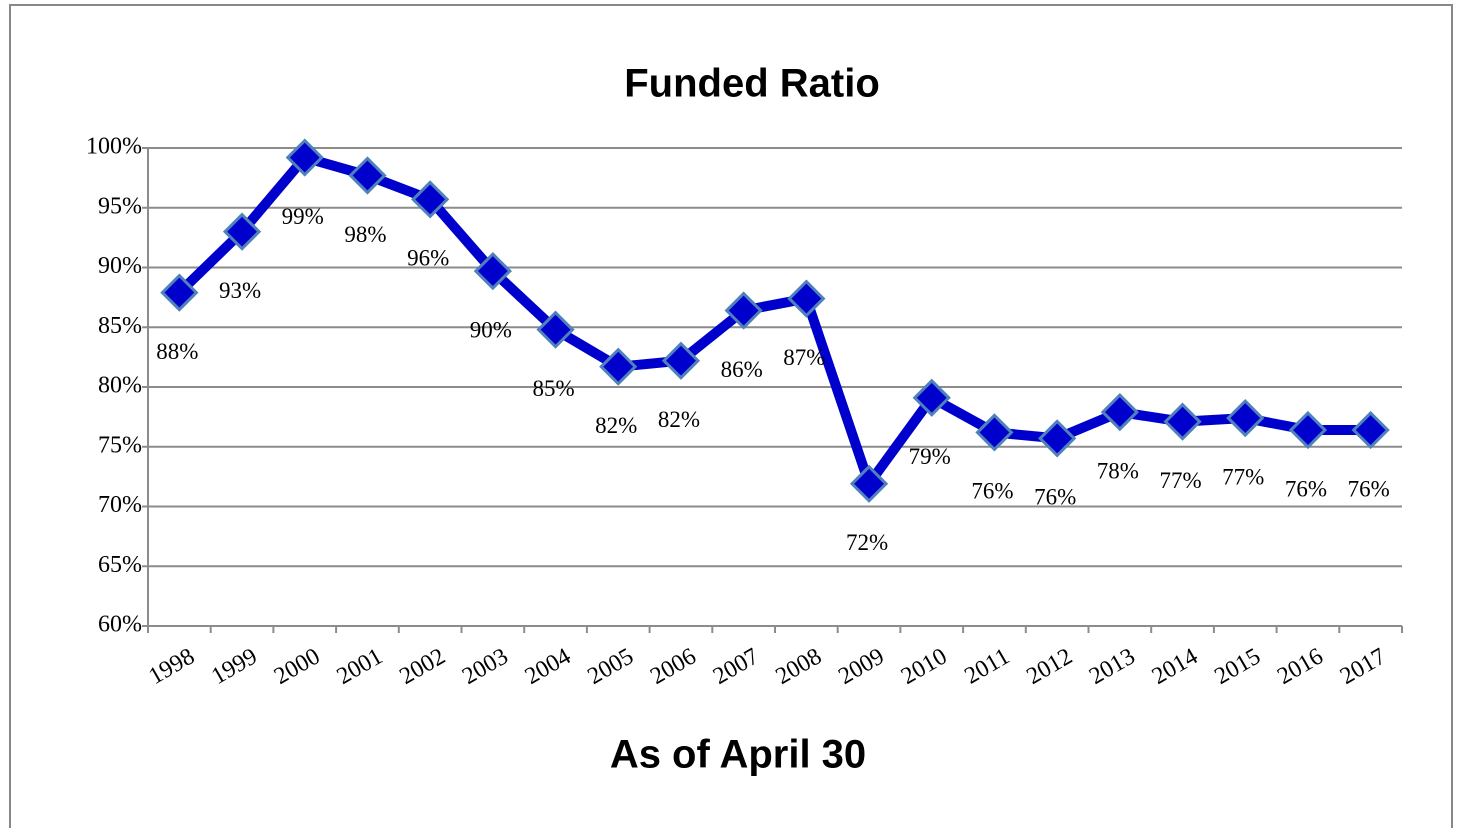  Describe the element at coordinates (752, 84) in the screenshot. I see `chart-title: Funded Ratio` at that location.